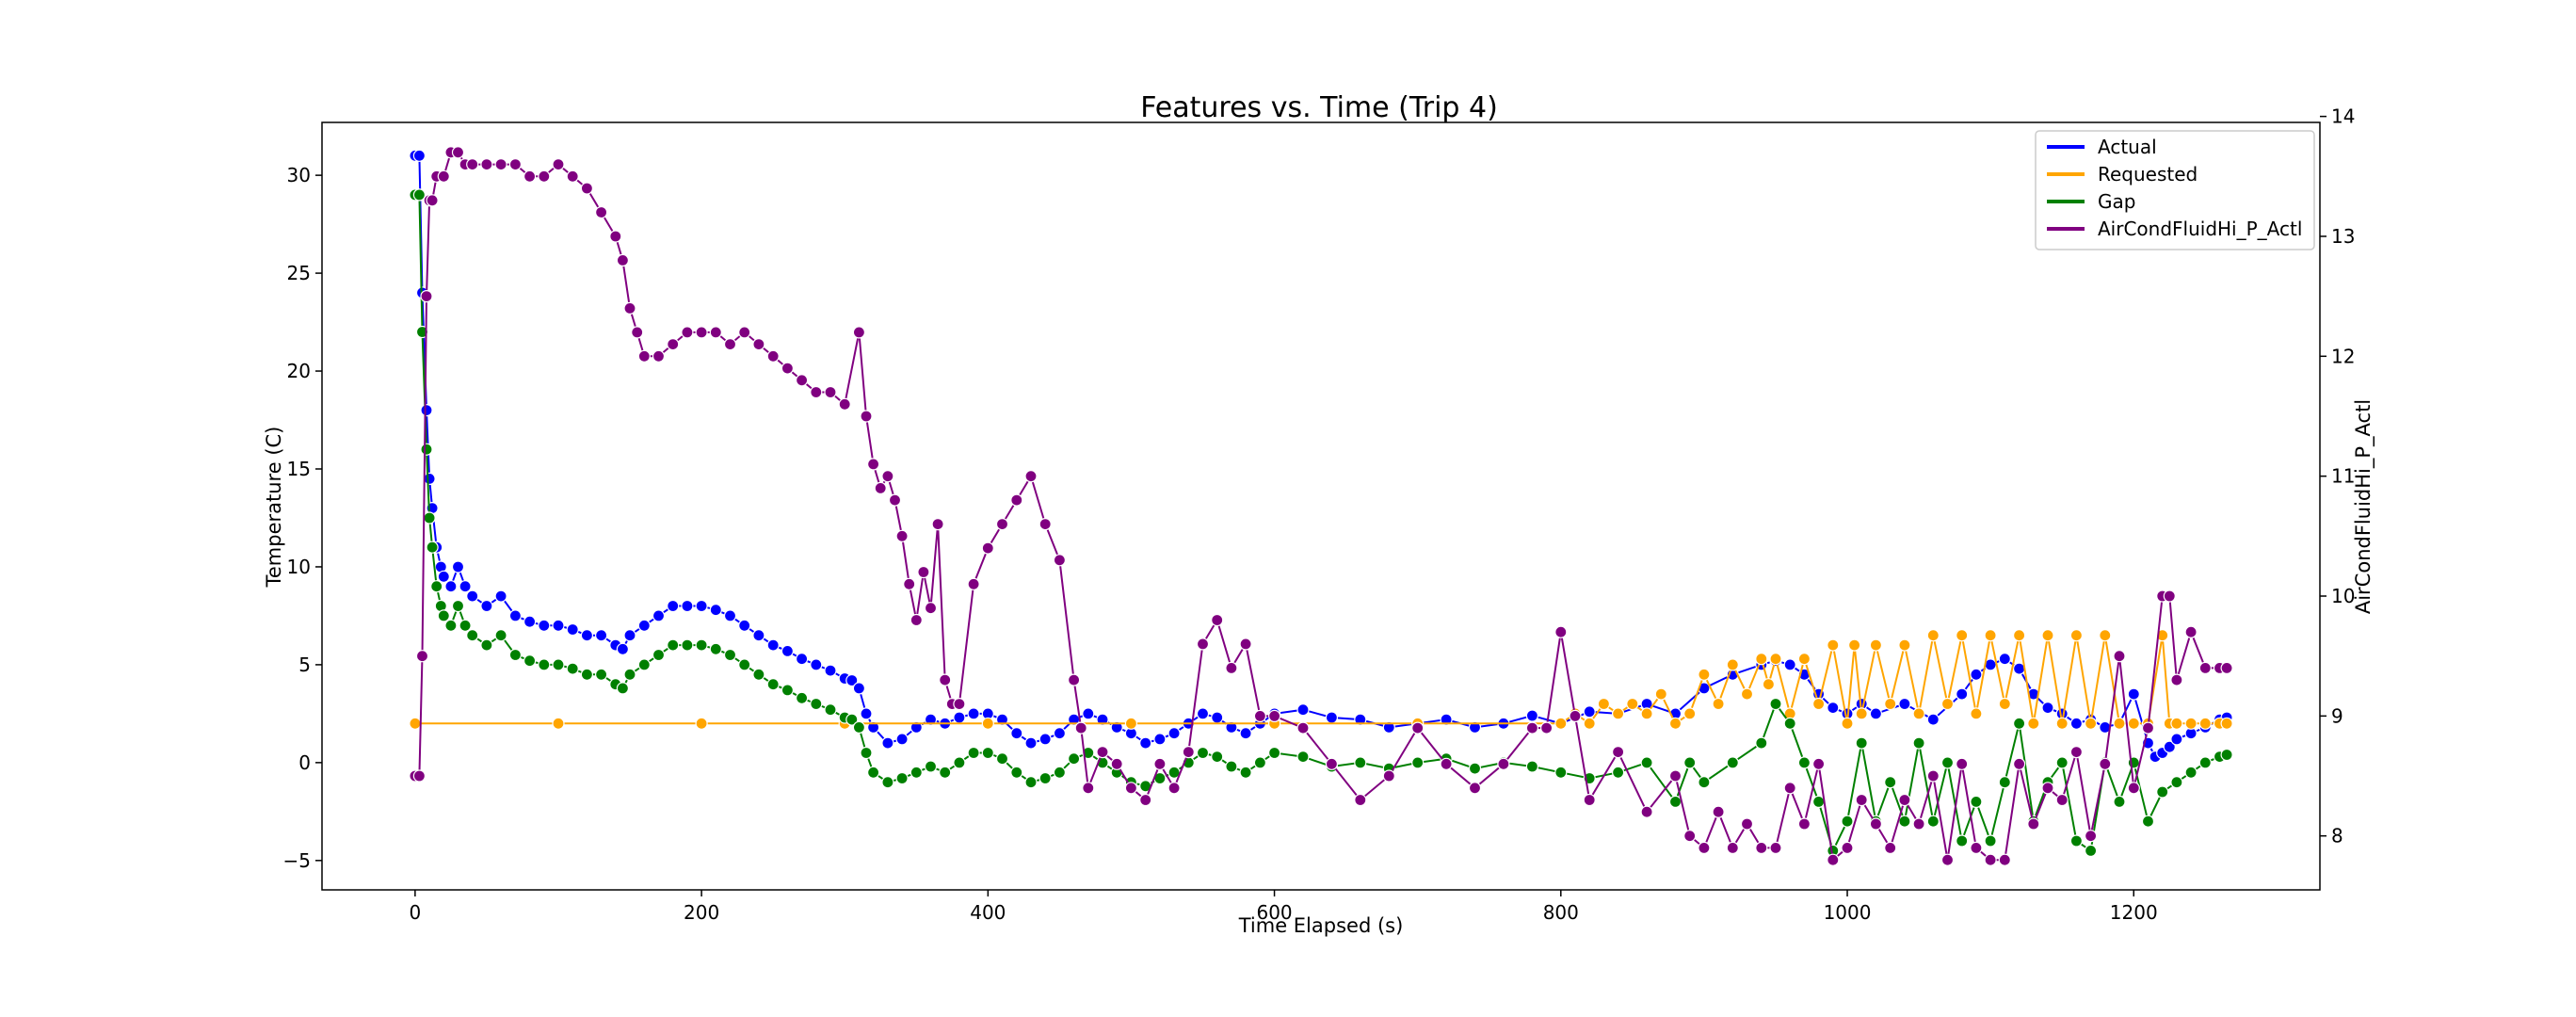  I want to click on x-tick-label: 600, so click(1274, 913).